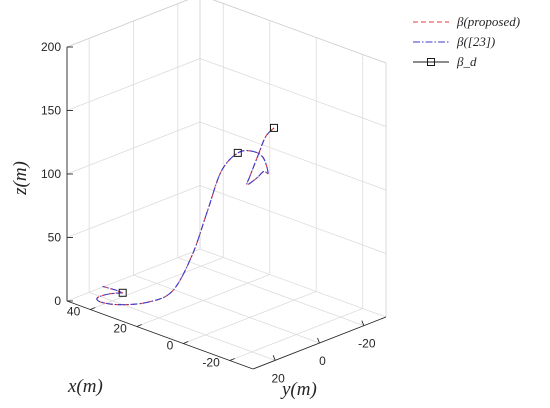 Image resolution: width=550 pixels, height=408 pixels. I want to click on legend-label-proposed: β(proposed), so click(488, 21).